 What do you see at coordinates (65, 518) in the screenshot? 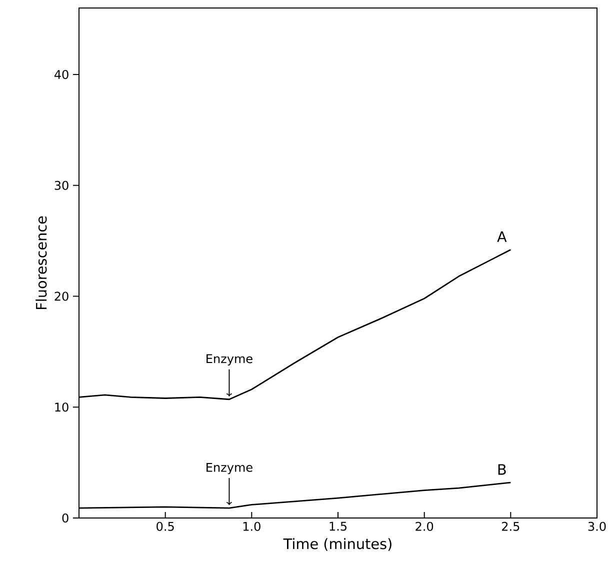
I see `y-tick-label: 0` at bounding box center [65, 518].